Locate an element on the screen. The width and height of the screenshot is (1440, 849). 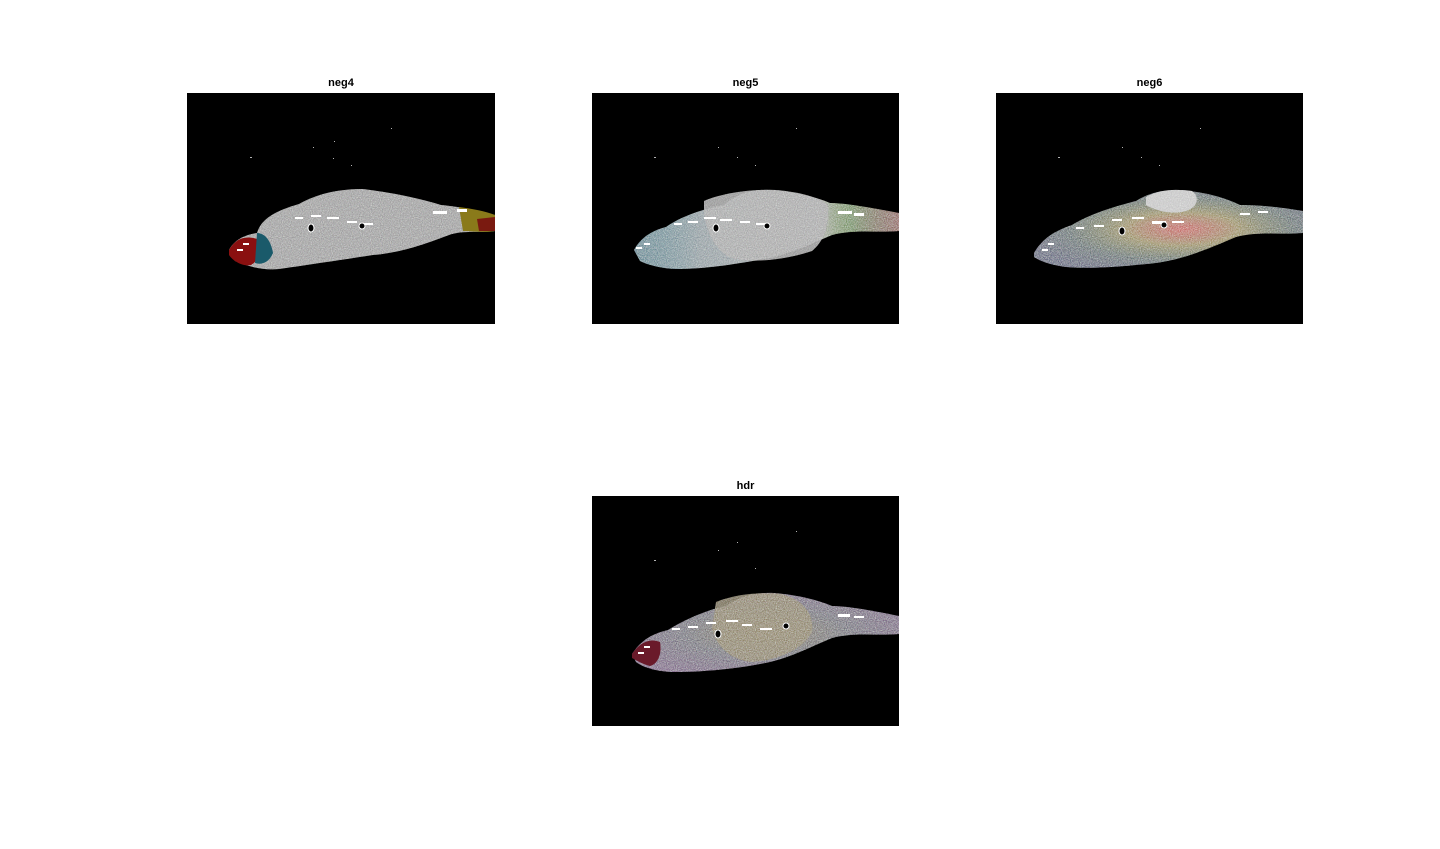
panel-title: neg6 is located at coordinates (1149, 83).